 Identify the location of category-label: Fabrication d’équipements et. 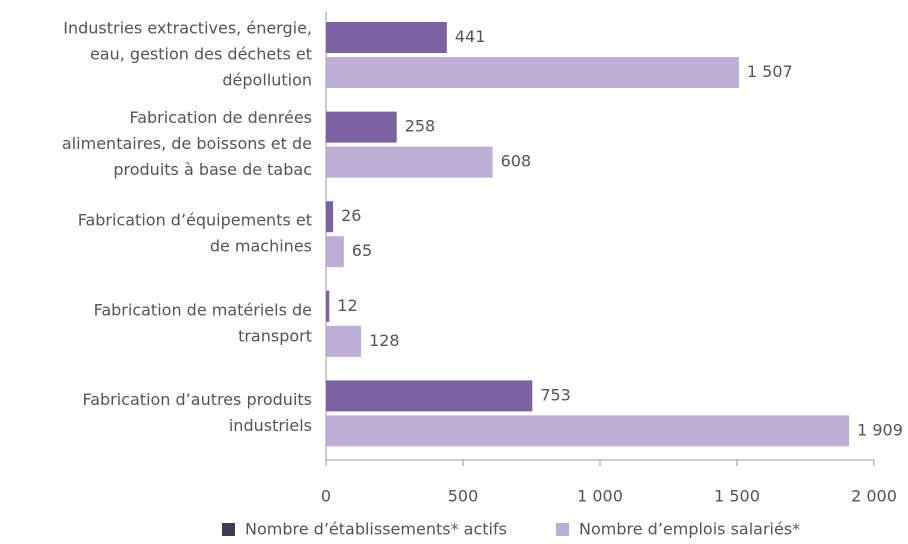
(195, 220).